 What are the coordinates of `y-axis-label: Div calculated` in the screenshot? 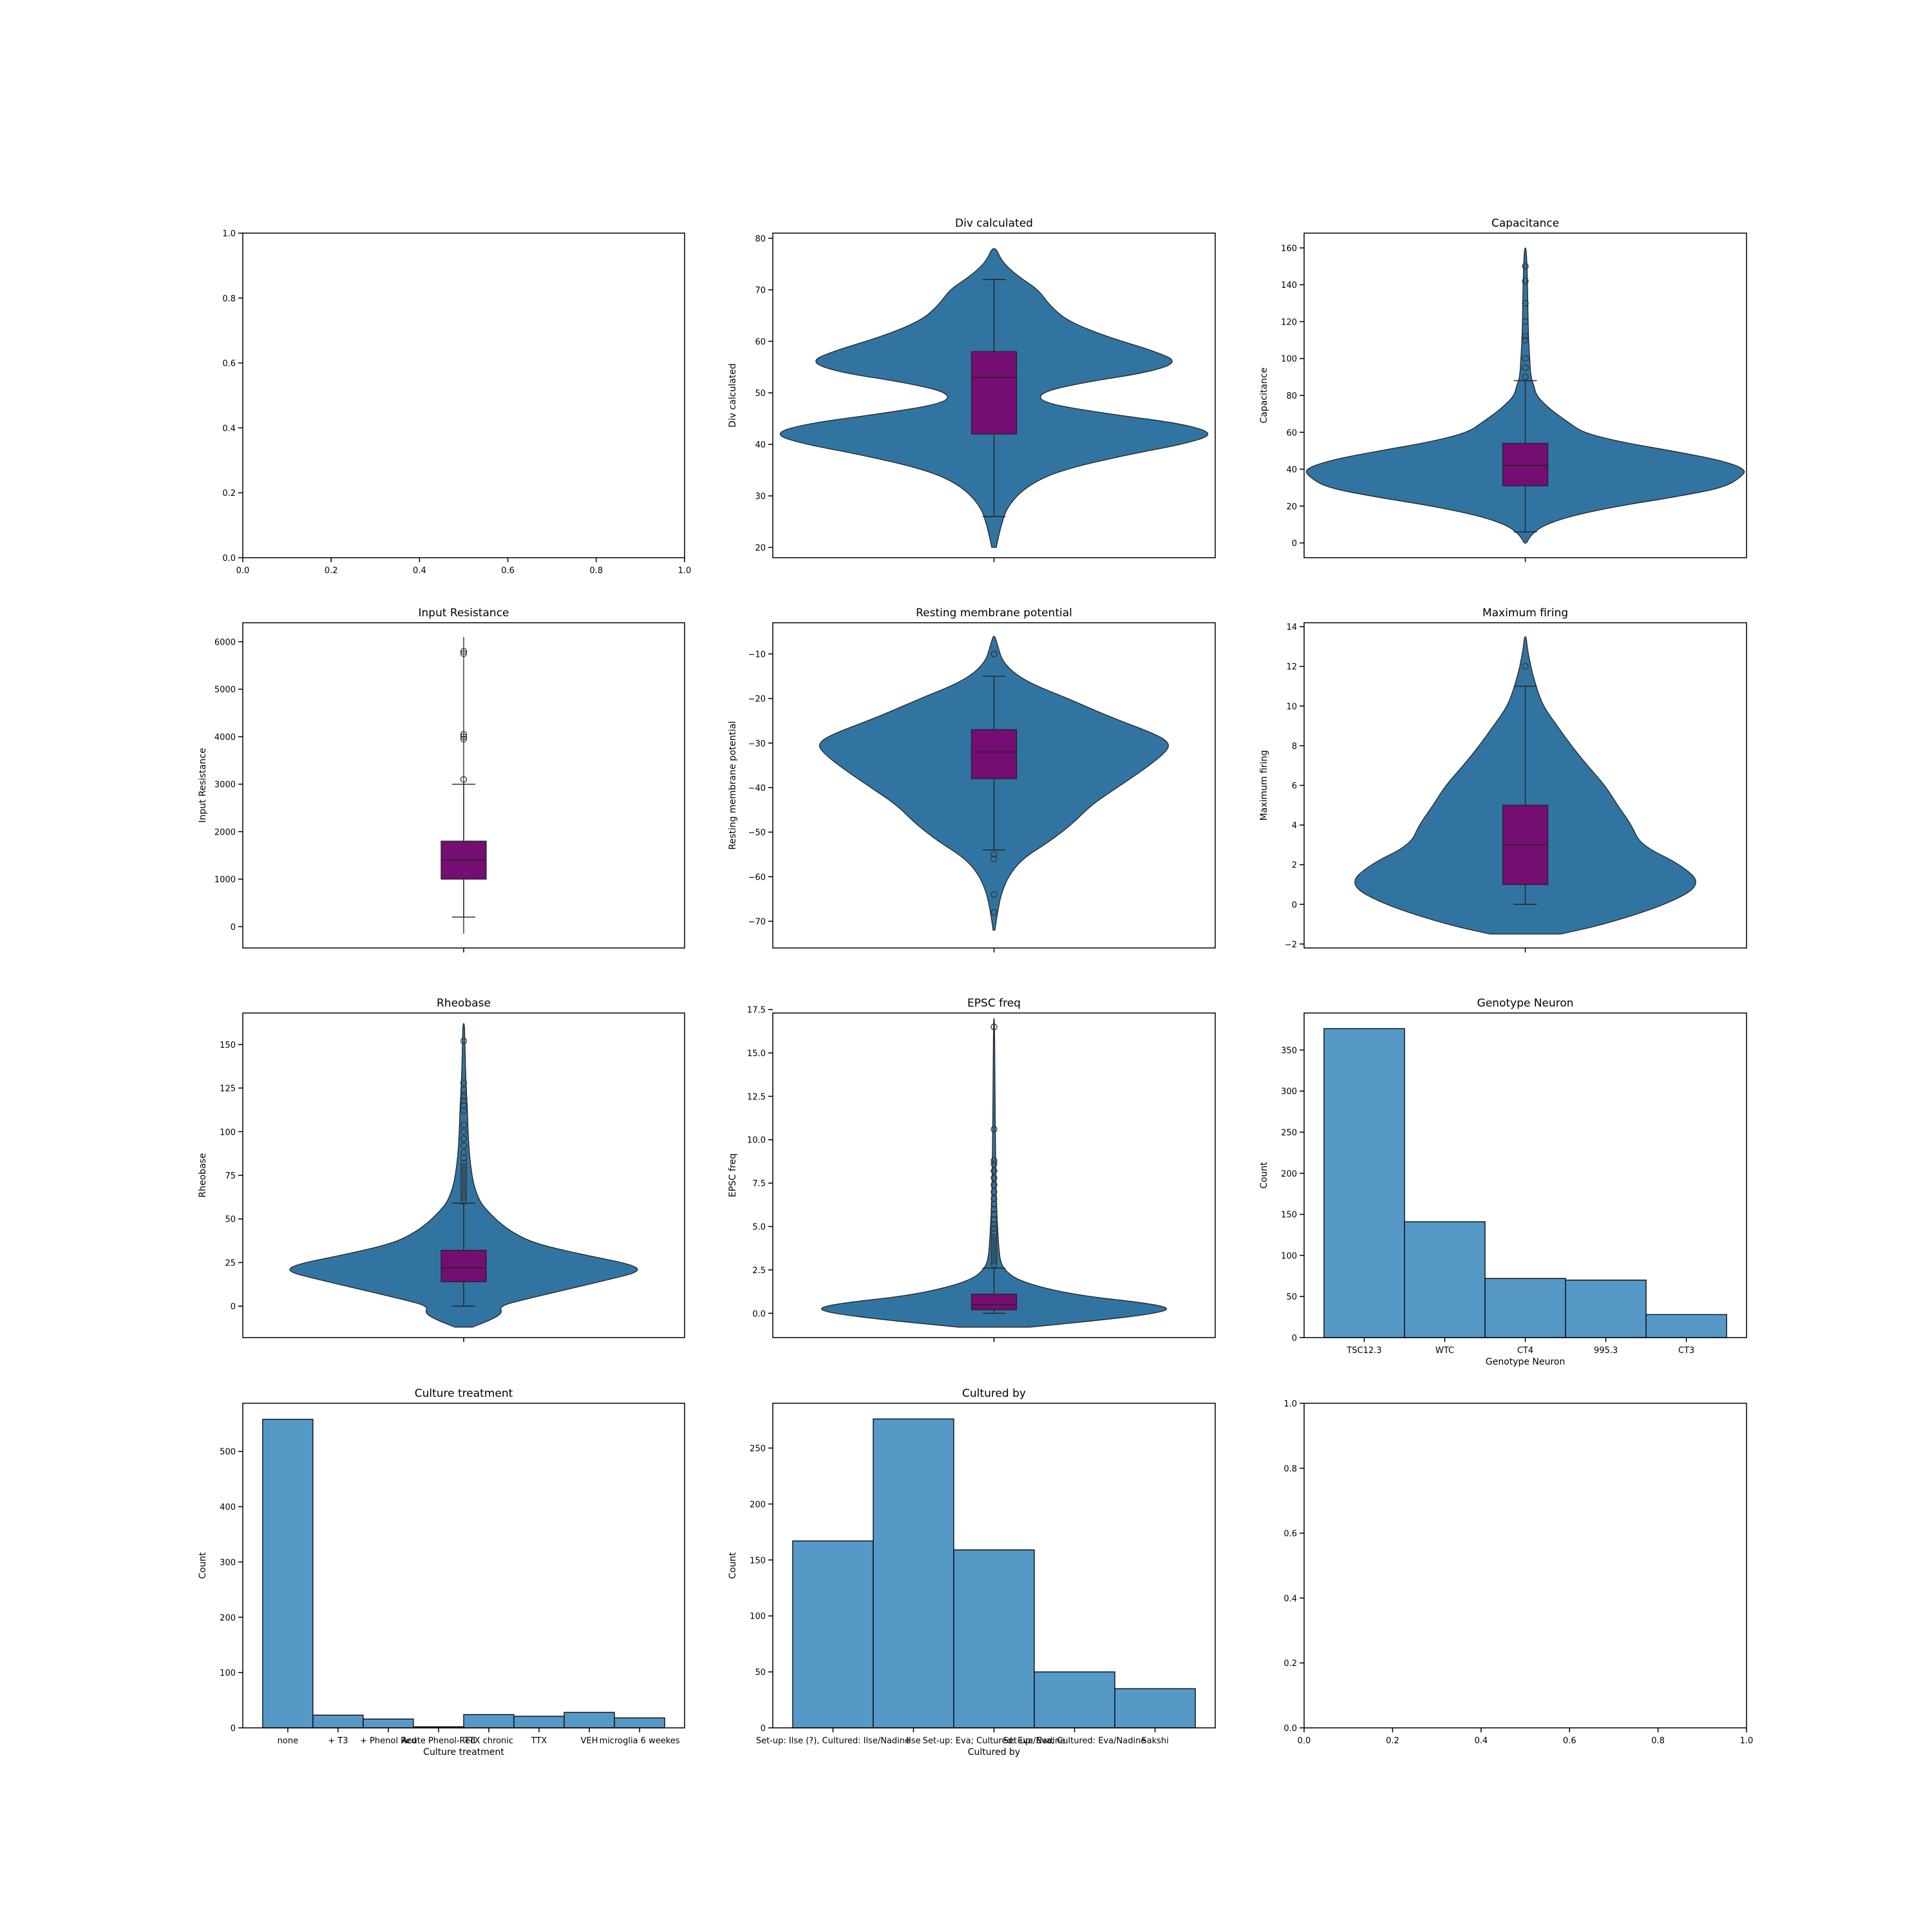 It's located at (733, 396).